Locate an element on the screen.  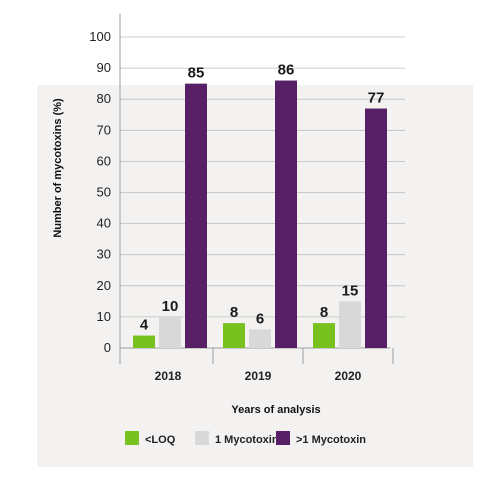
x-tick-label: 2019 is located at coordinates (258, 376).